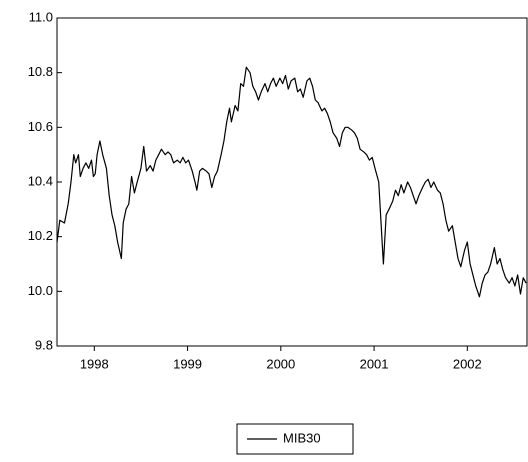 The image size is (528, 462). I want to click on y-tick-label: 10.8, so click(40, 71).